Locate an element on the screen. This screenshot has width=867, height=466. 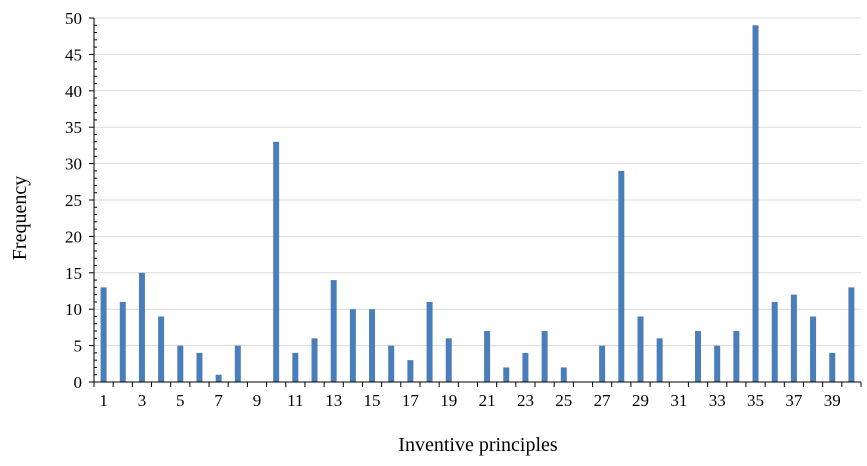
x-tick-label: 21 is located at coordinates (487, 400).